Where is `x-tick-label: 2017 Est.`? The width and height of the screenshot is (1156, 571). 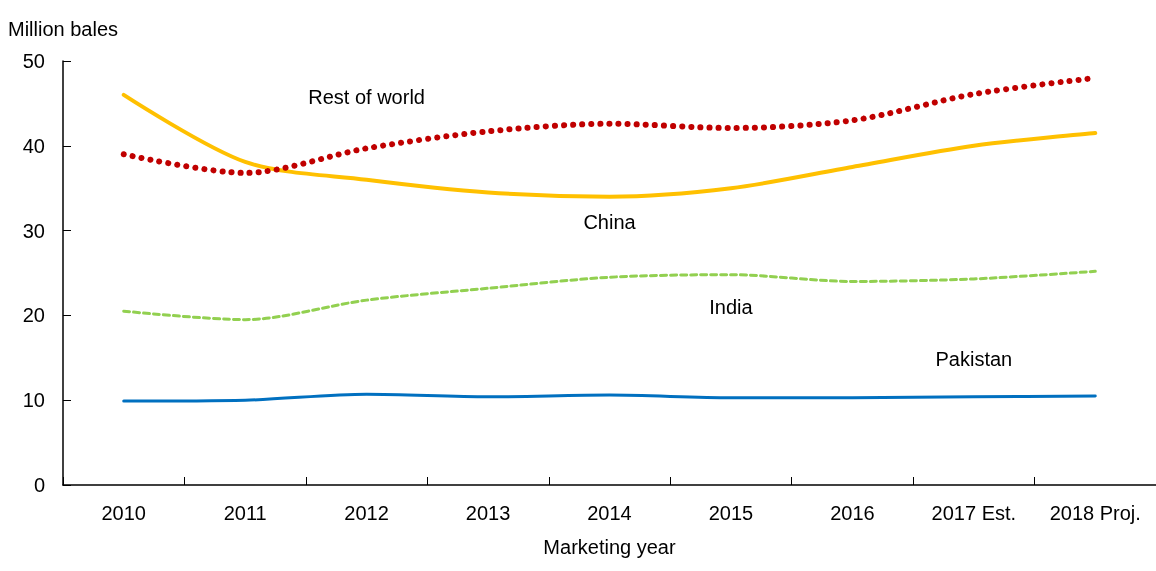
x-tick-label: 2017 Est. is located at coordinates (974, 513).